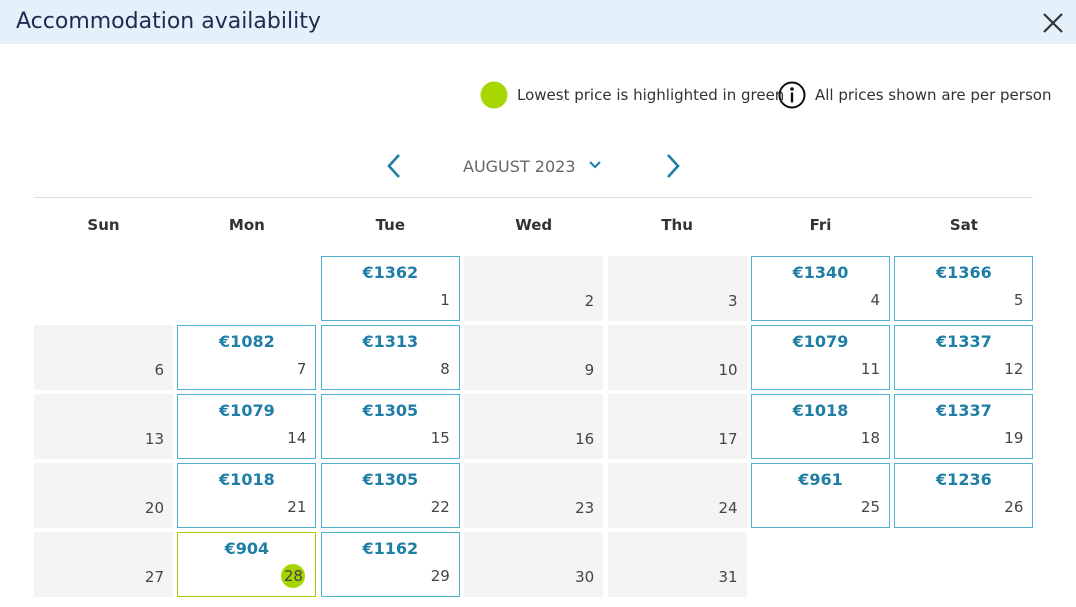 The image size is (1076, 607). Describe the element at coordinates (390, 426) in the screenshot. I see `day-cell: €1305 15` at that location.